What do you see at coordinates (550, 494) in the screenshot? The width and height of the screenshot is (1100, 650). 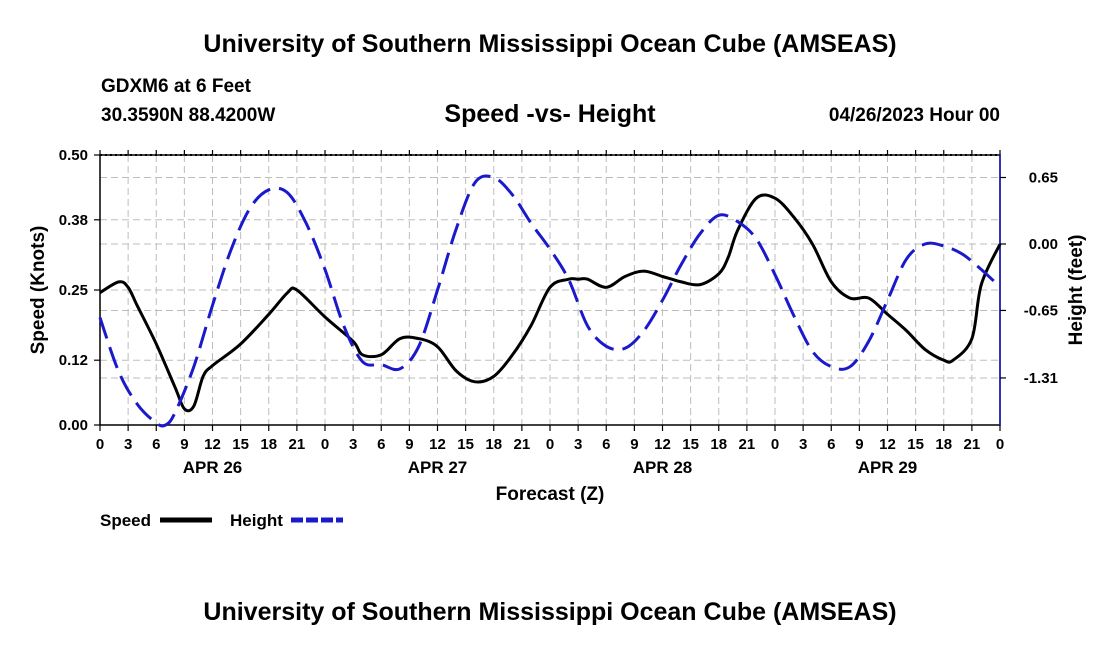 I see `x-axis-title: Forecast (Z)` at bounding box center [550, 494].